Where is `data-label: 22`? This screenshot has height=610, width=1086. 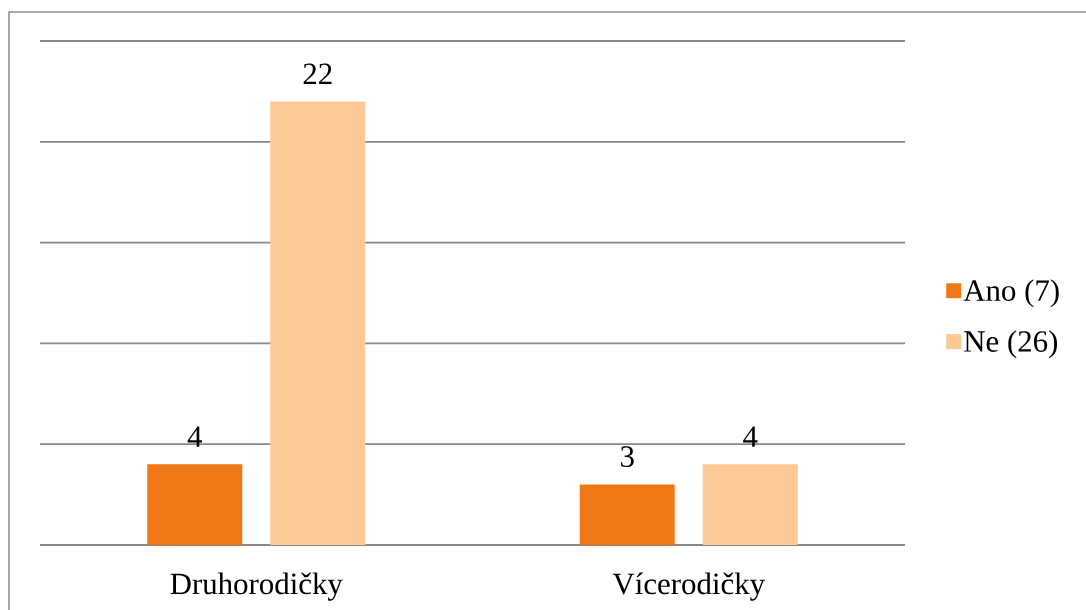 data-label: 22 is located at coordinates (317, 73).